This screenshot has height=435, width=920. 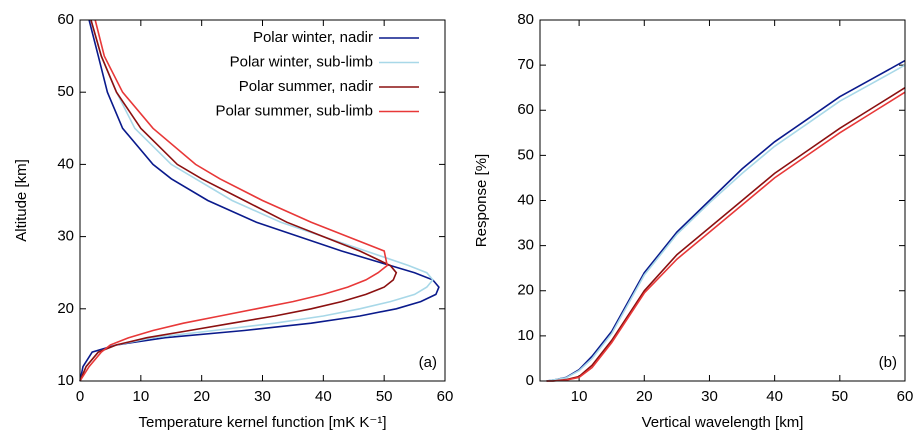 What do you see at coordinates (481, 200) in the screenshot?
I see `y-axis-label: Response [%]` at bounding box center [481, 200].